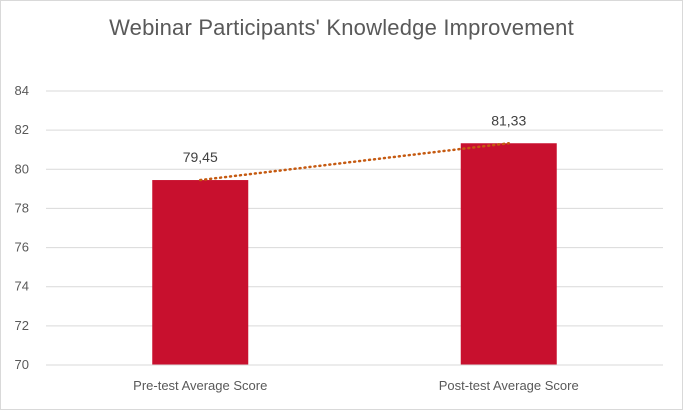 The image size is (683, 410). What do you see at coordinates (22, 207) in the screenshot?
I see `y-tick-label: 78` at bounding box center [22, 207].